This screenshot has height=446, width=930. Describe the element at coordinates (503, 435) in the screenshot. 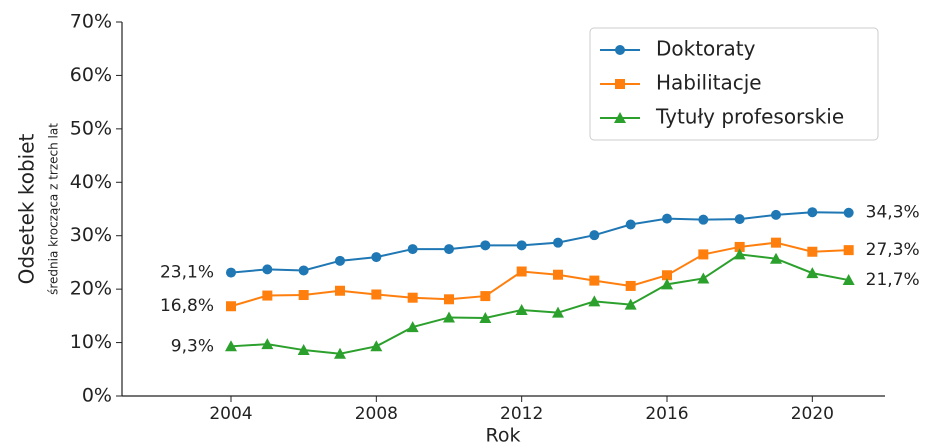

I see `x-axis-label: Rok` at that location.